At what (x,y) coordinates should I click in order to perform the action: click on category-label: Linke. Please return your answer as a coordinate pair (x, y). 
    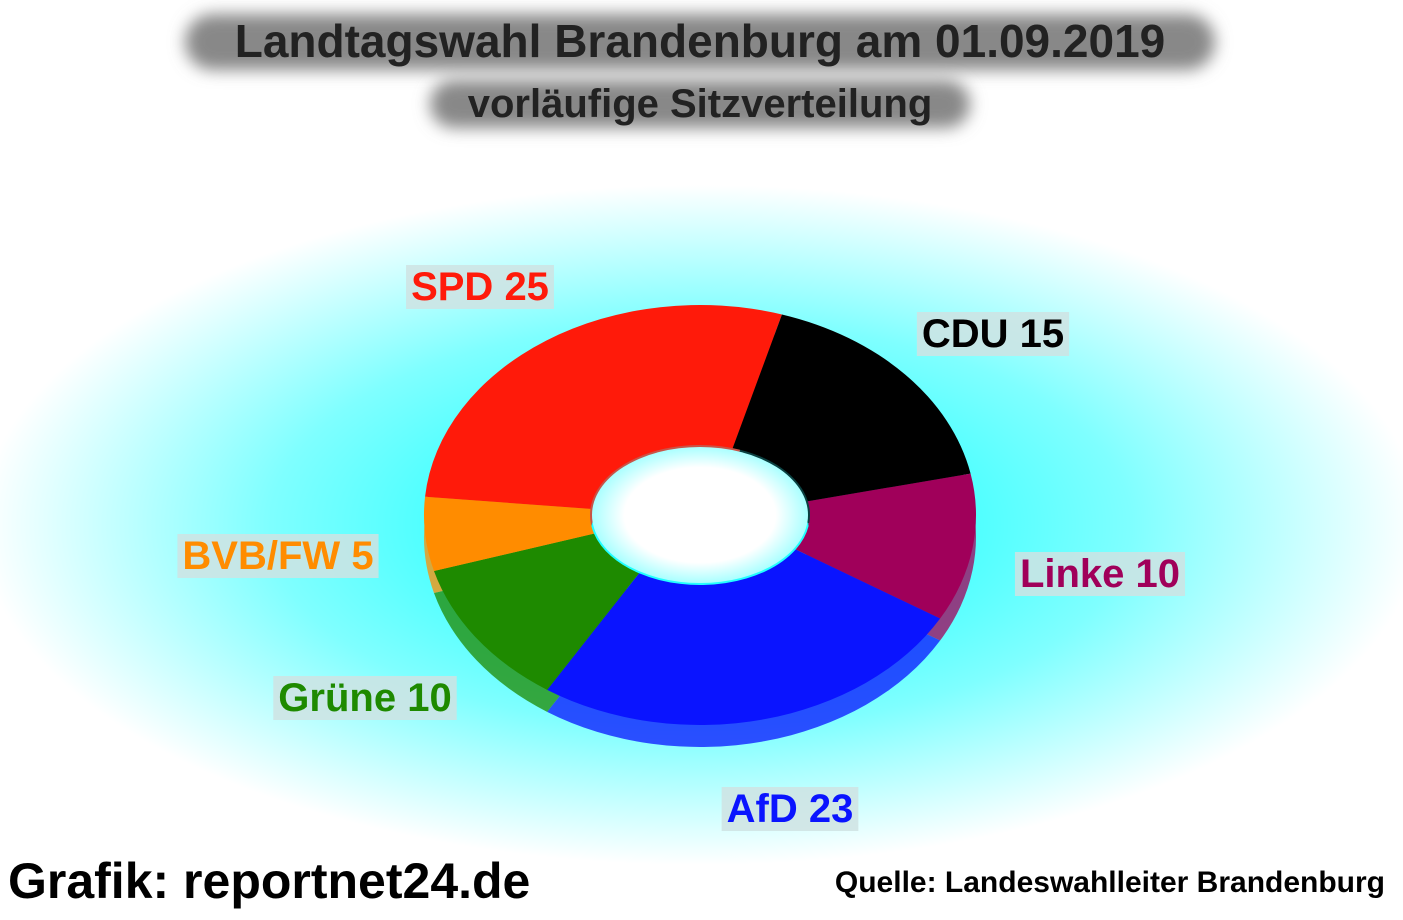
    Looking at the image, I should click on (1072, 574).